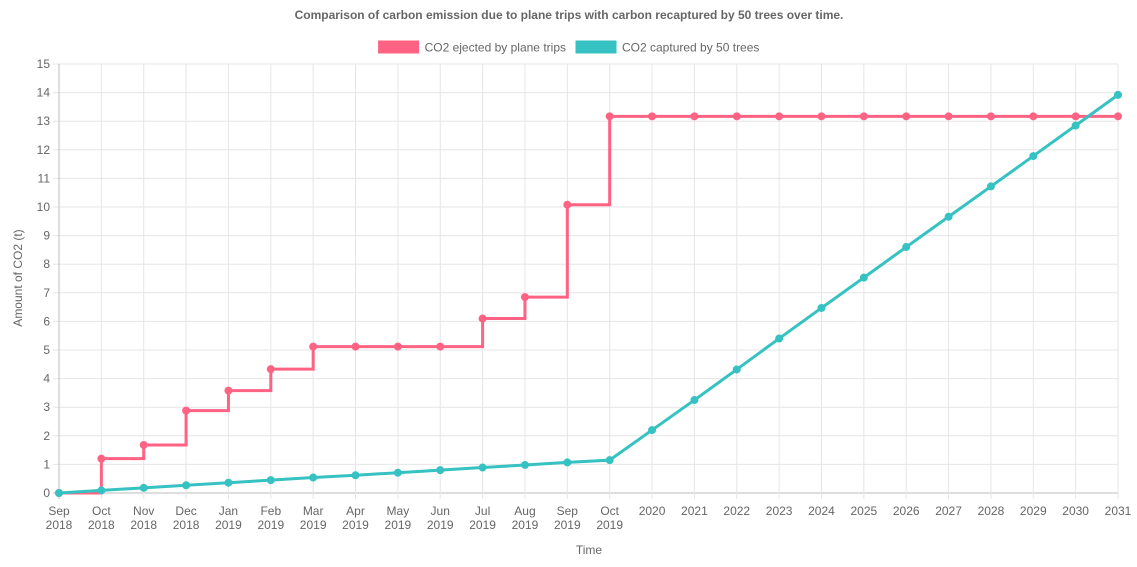 This screenshot has width=1137, height=567. I want to click on x-tick-label: 2024, so click(821, 511).